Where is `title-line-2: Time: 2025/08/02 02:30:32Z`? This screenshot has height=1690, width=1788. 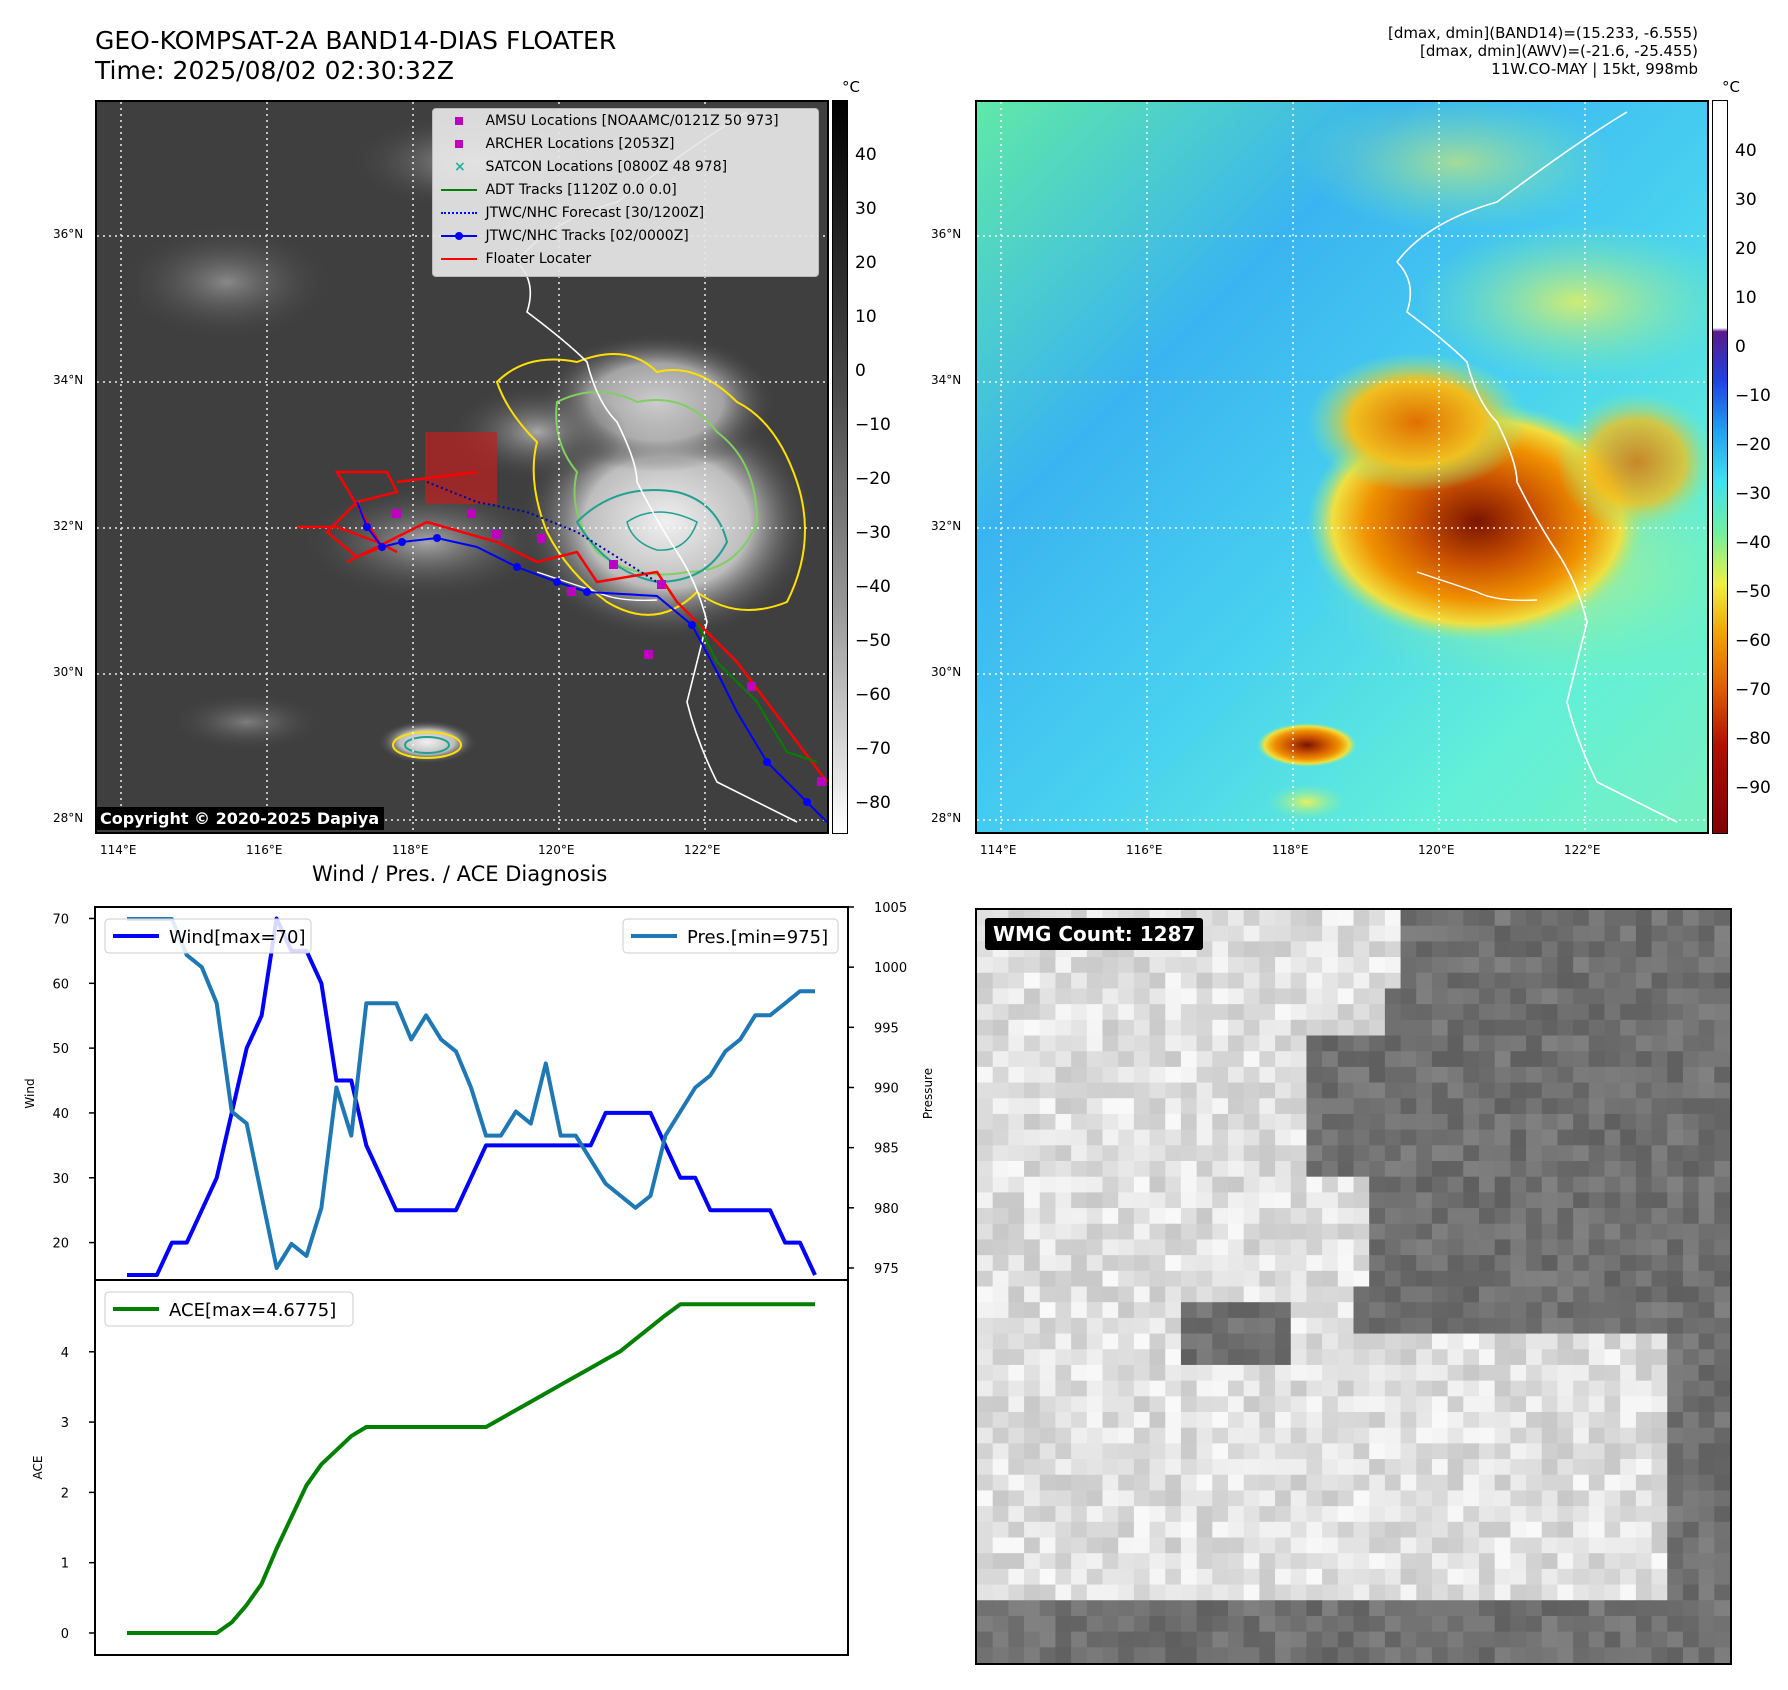
title-line-2: Time: 2025/08/02 02:30:32Z is located at coordinates (274, 70).